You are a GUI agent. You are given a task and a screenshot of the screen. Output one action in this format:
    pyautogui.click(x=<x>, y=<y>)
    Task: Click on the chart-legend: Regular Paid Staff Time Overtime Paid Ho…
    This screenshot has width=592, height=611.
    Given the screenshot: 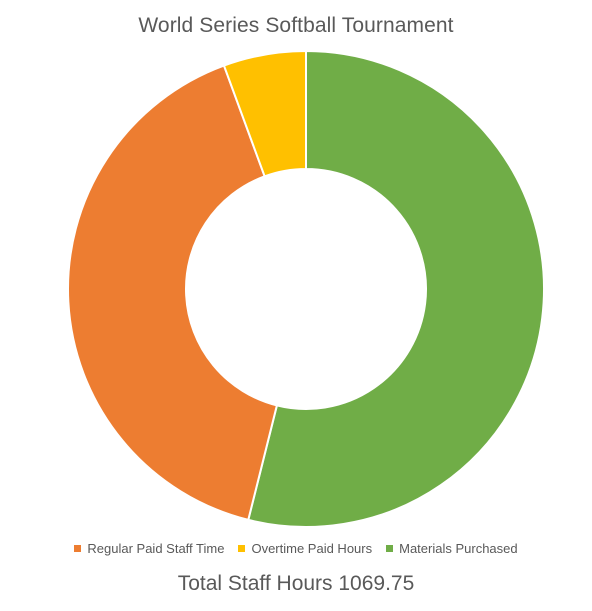 What is the action you would take?
    pyautogui.click(x=296, y=548)
    